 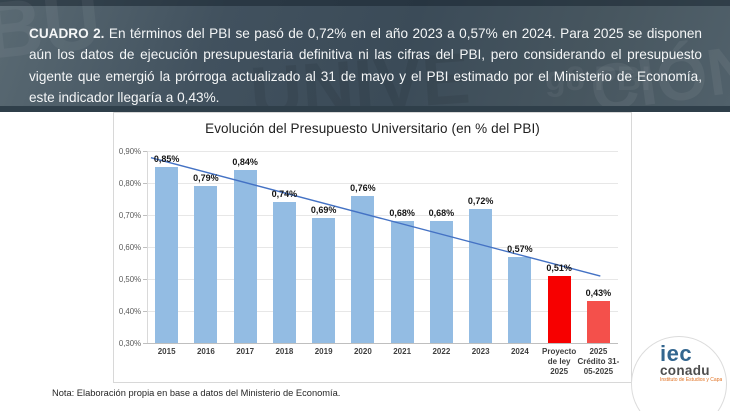 What do you see at coordinates (166, 159) in the screenshot?
I see `bar-value-label: 0,85%` at bounding box center [166, 159].